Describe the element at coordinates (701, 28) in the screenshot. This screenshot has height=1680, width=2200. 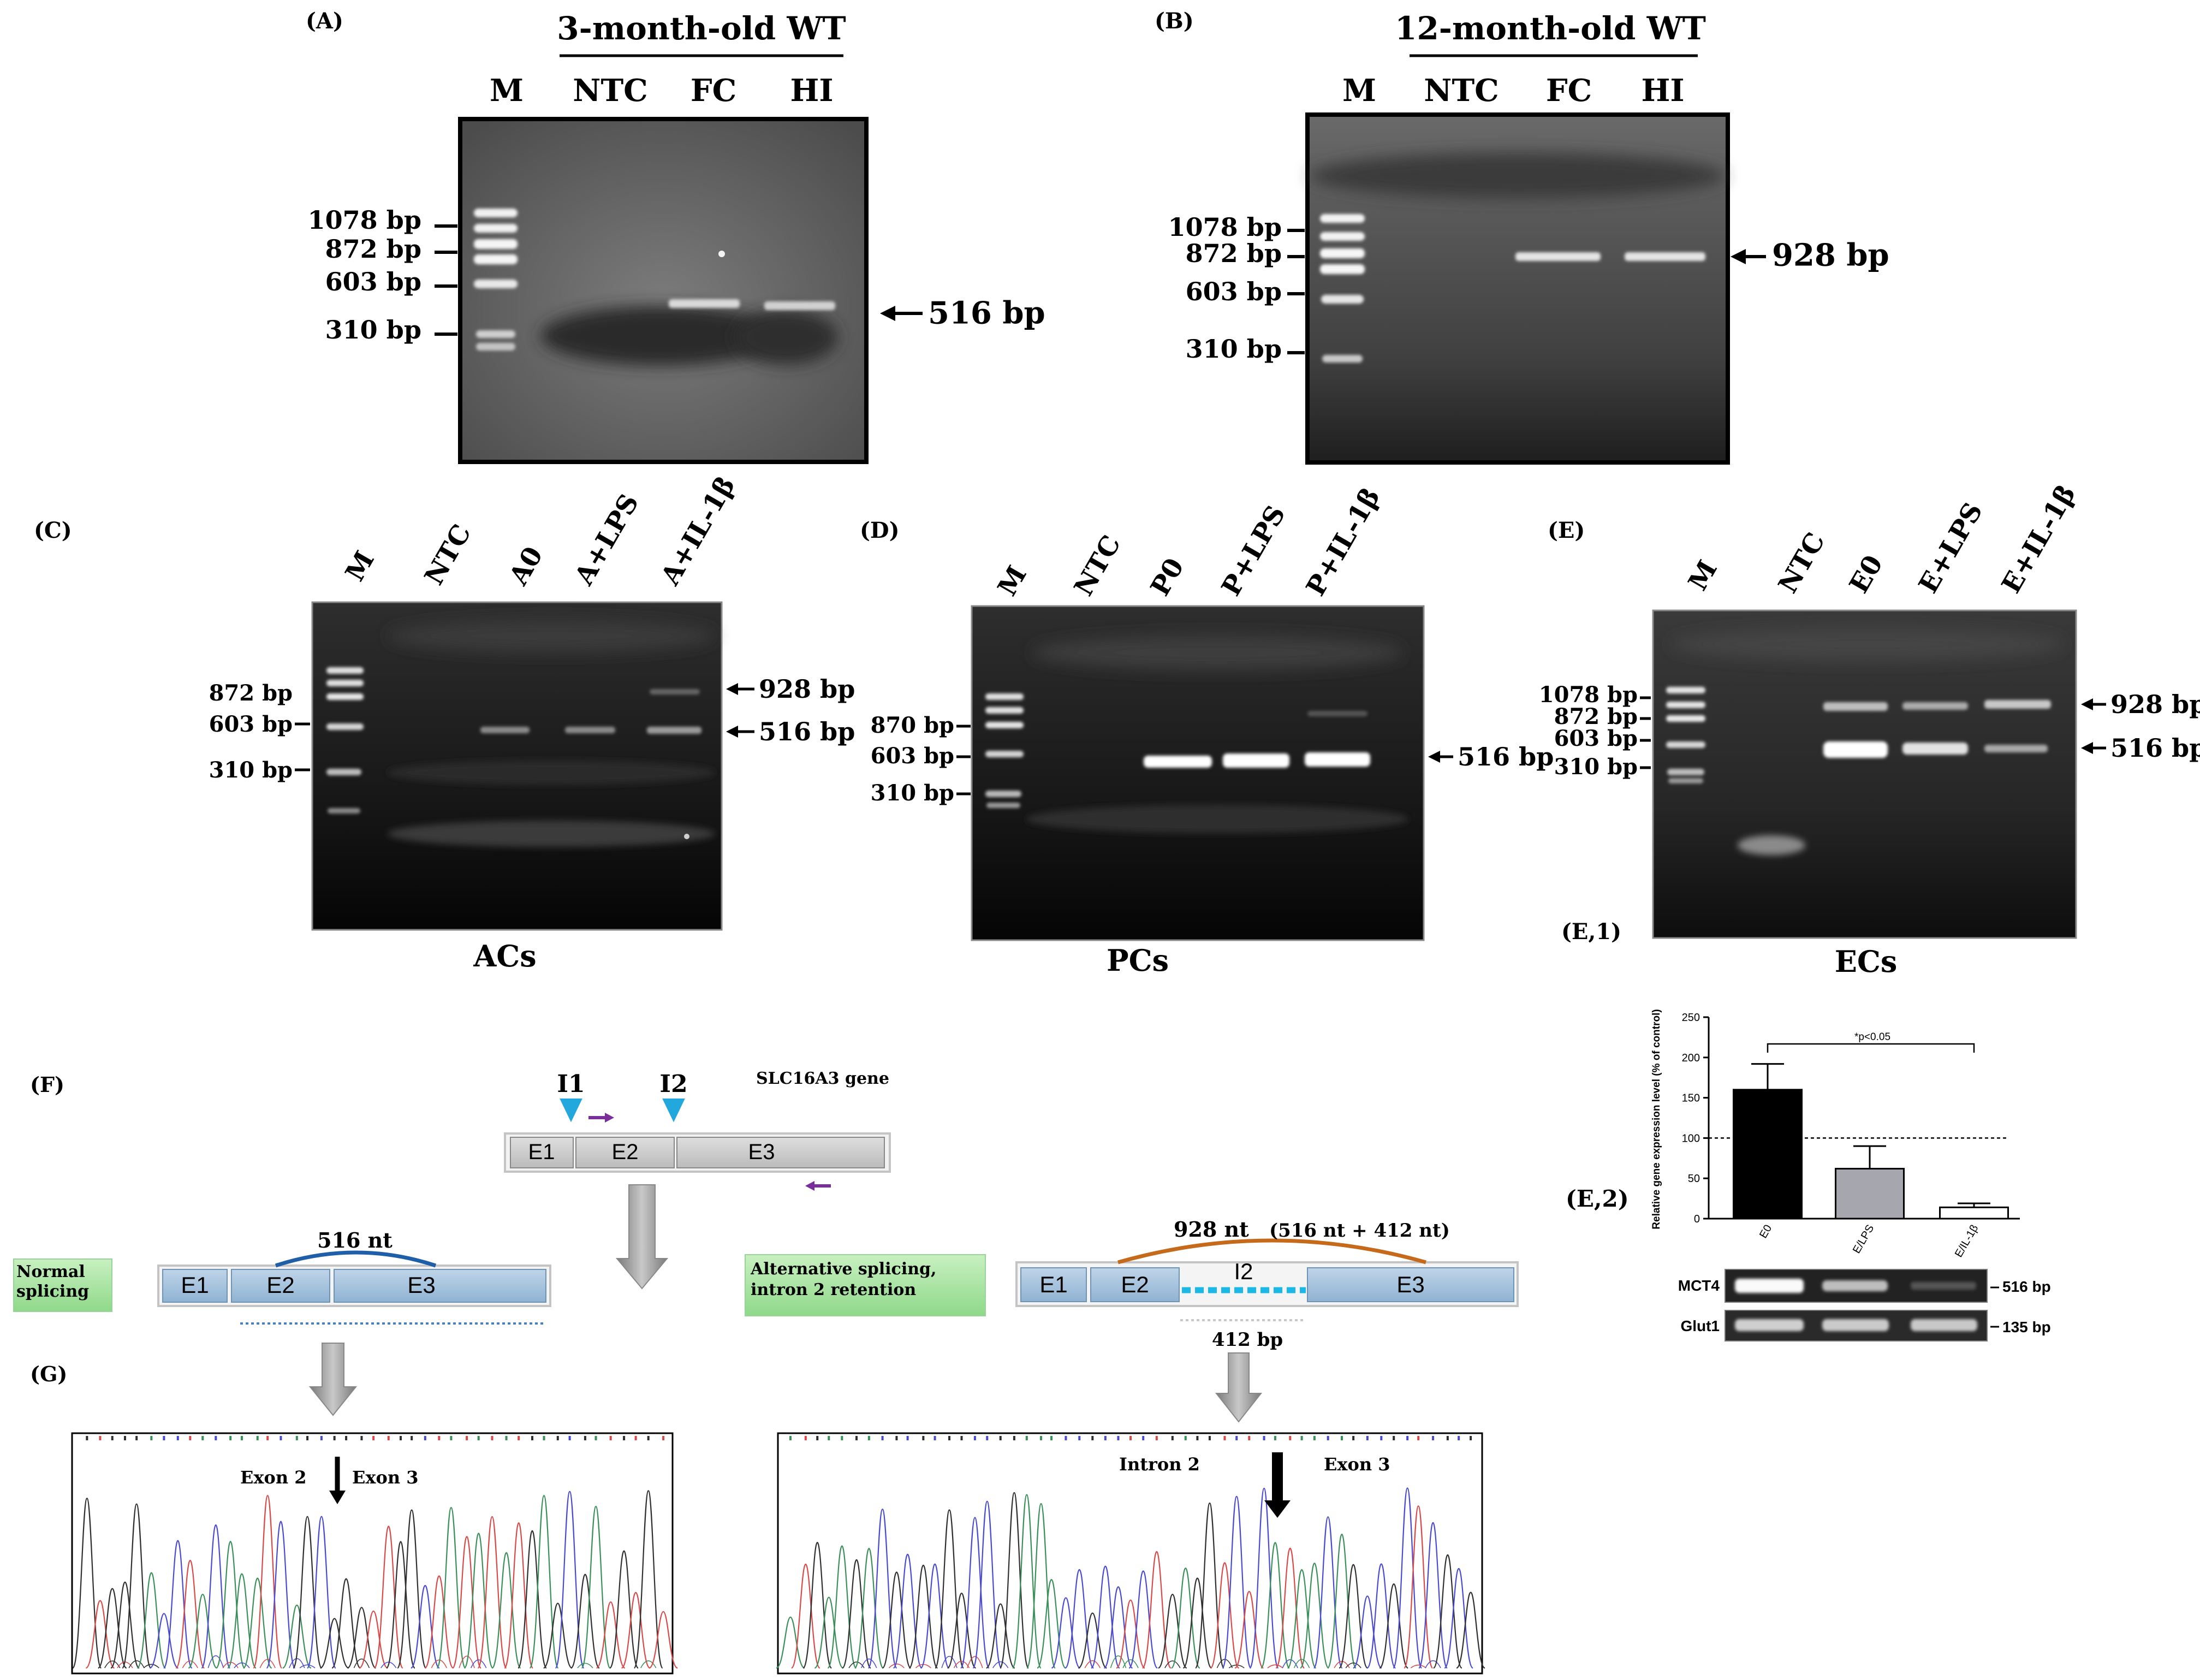
I see `panel-a-title: 3-month-old WT` at that location.